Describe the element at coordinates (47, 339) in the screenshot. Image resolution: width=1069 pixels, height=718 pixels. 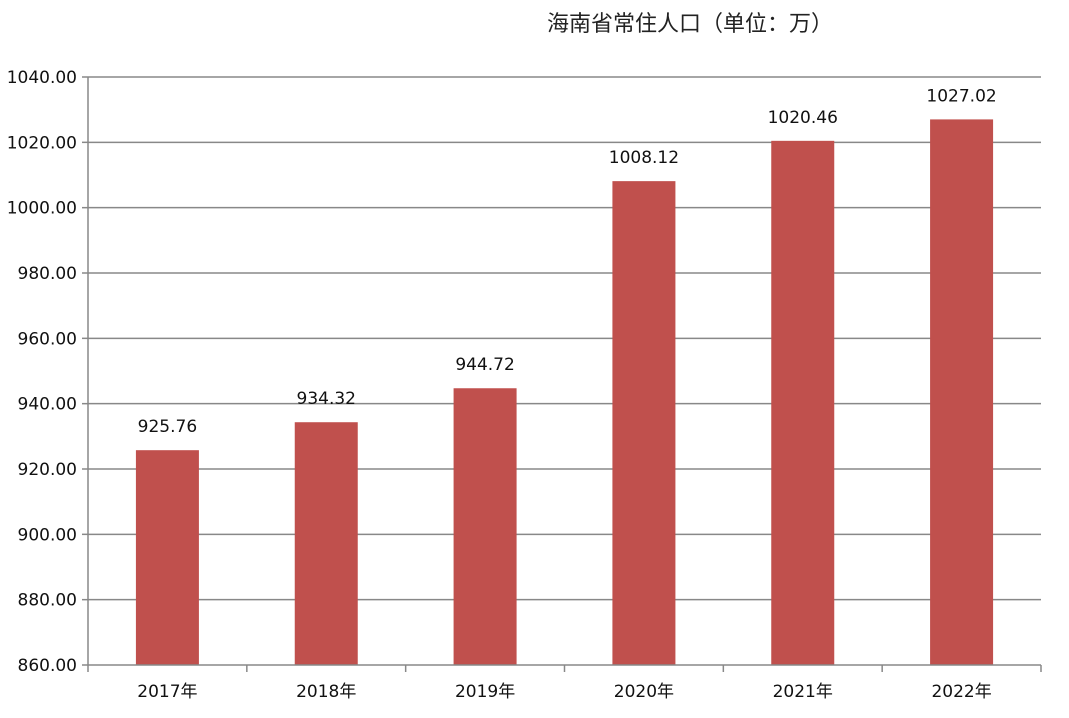
I see `y-tick-label: 960.00` at that location.